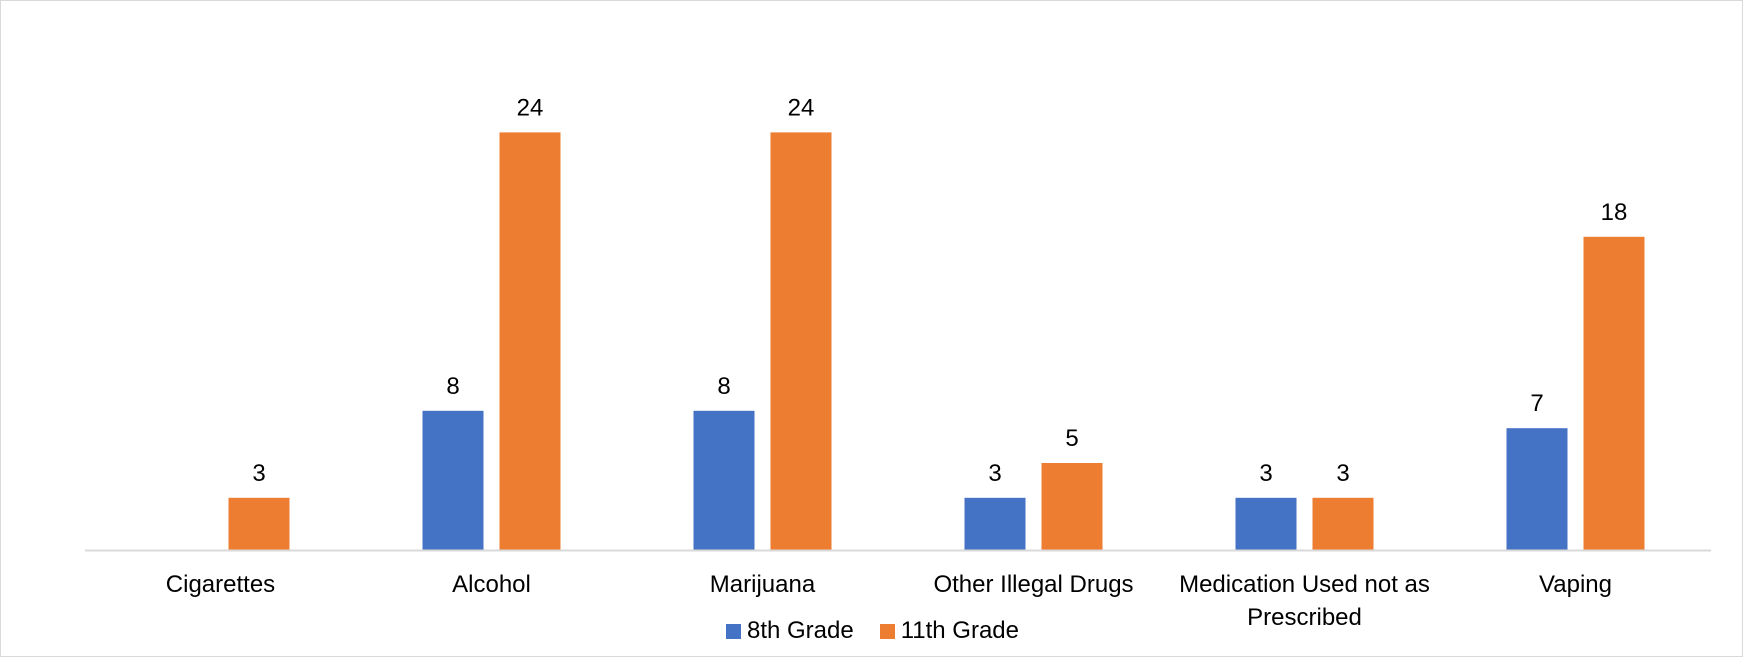 This screenshot has height=658, width=1743. What do you see at coordinates (994, 473) in the screenshot?
I see `data-label-8th-grade-other-illegal-drugs: 3` at bounding box center [994, 473].